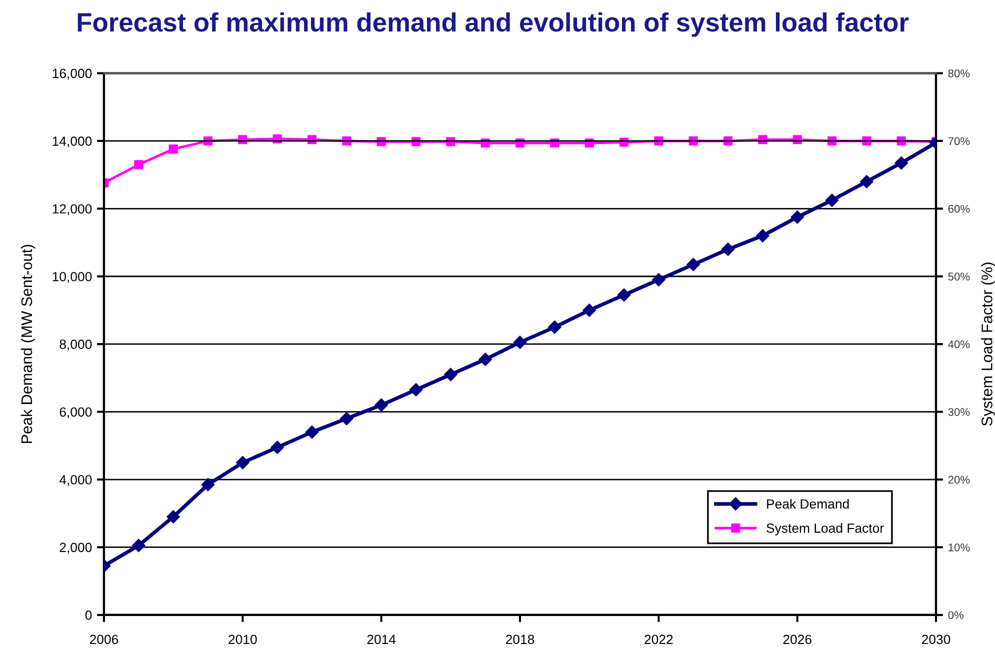 This screenshot has height=648, width=995. Describe the element at coordinates (493, 24) in the screenshot. I see `chart-title: Forecast of maximum demand and evolution of system load factor` at that location.